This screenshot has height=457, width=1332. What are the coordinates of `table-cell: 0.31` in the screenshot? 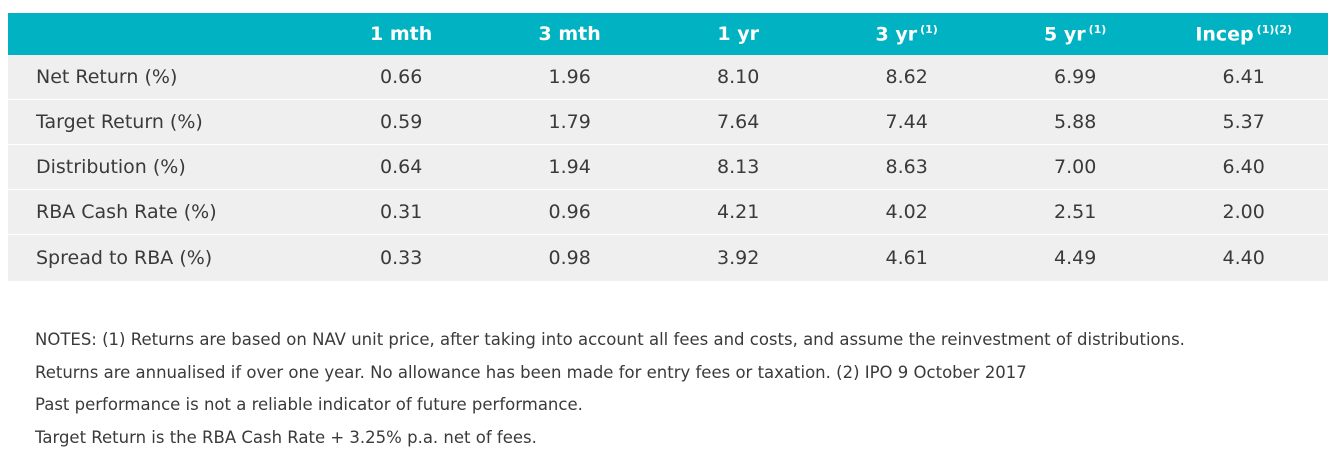 It's located at (401, 212).